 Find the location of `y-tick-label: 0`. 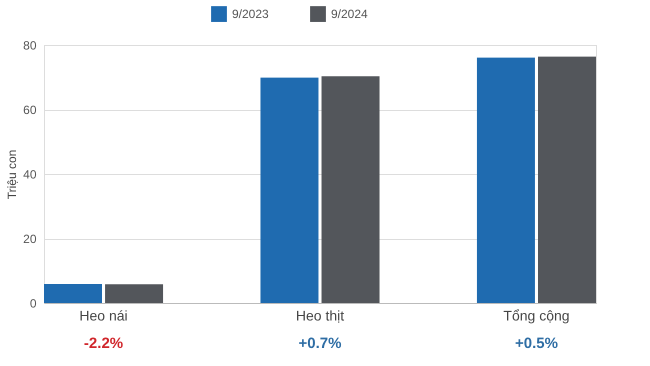

y-tick-label: 0 is located at coordinates (33, 303).